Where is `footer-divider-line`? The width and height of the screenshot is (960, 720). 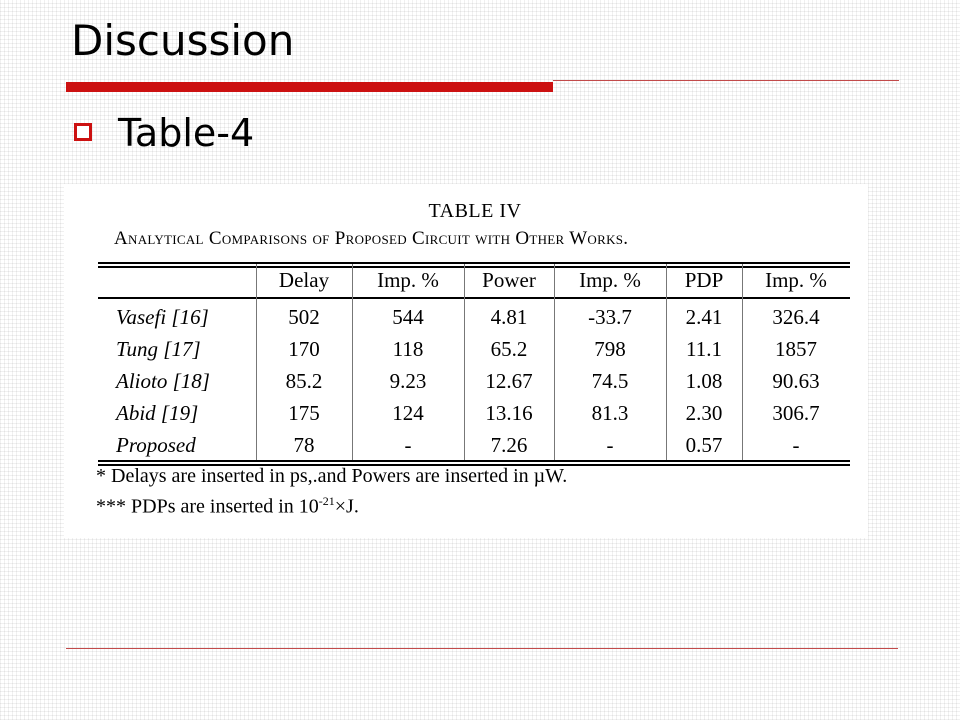
footer-divider-line is located at coordinates (482, 648).